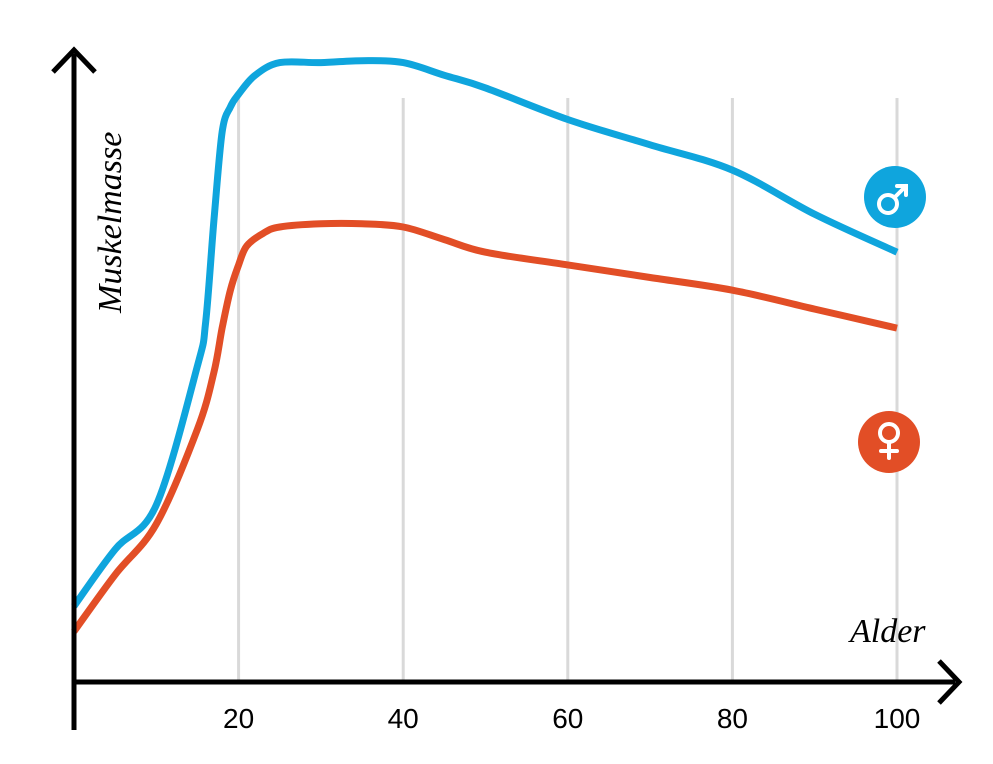  Describe the element at coordinates (110, 223) in the screenshot. I see `y-axis-title: Muskelmasse` at that location.